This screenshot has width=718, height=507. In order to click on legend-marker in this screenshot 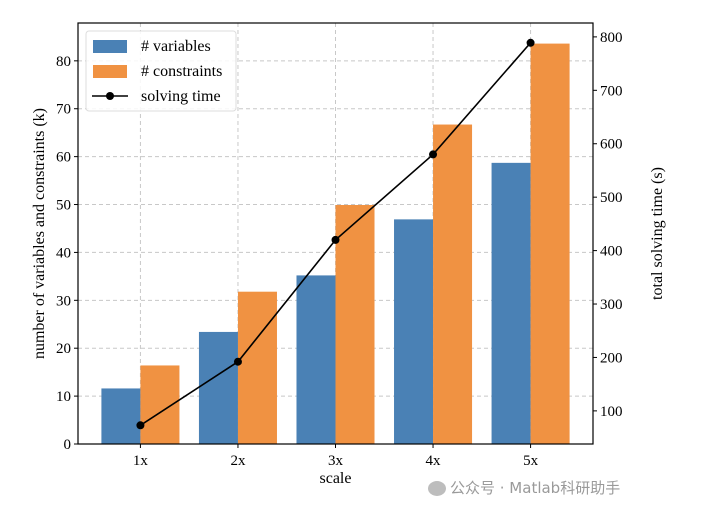, I will do `click(110, 96)`.